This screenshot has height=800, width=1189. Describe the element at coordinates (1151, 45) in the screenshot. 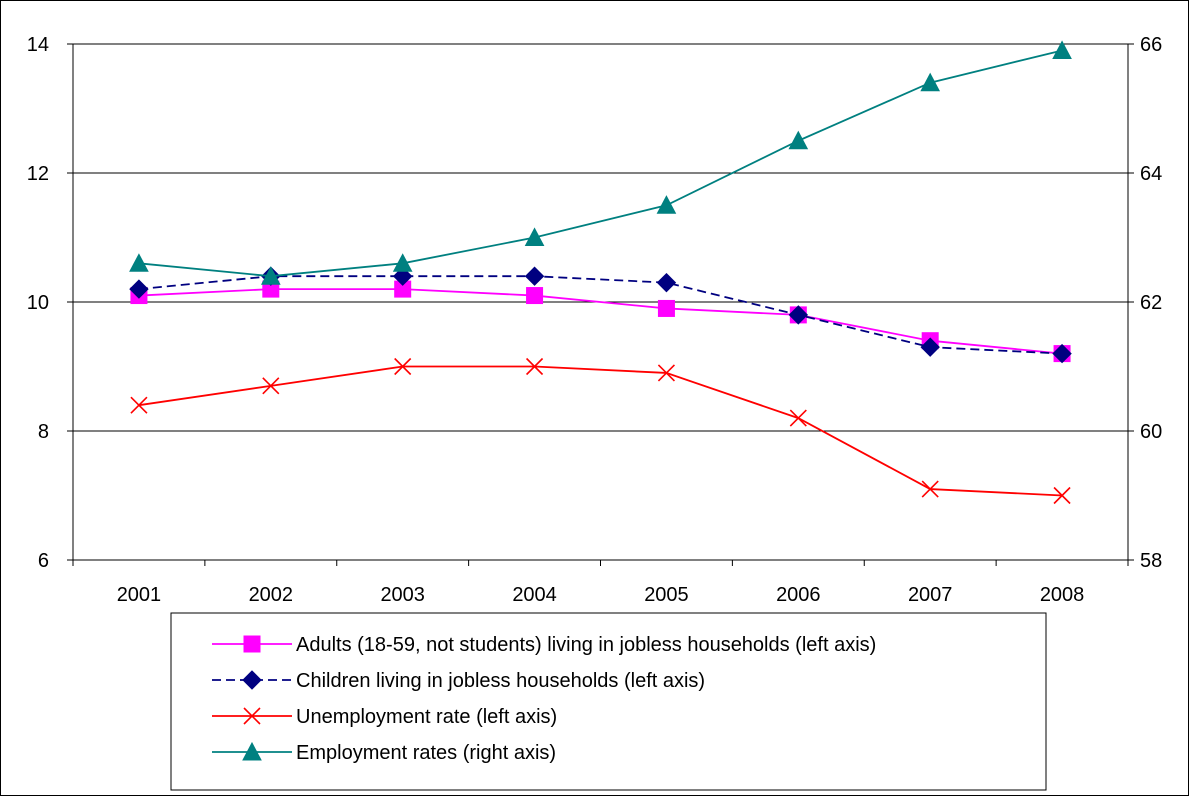

I see `right-tick-label: 66` at that location.